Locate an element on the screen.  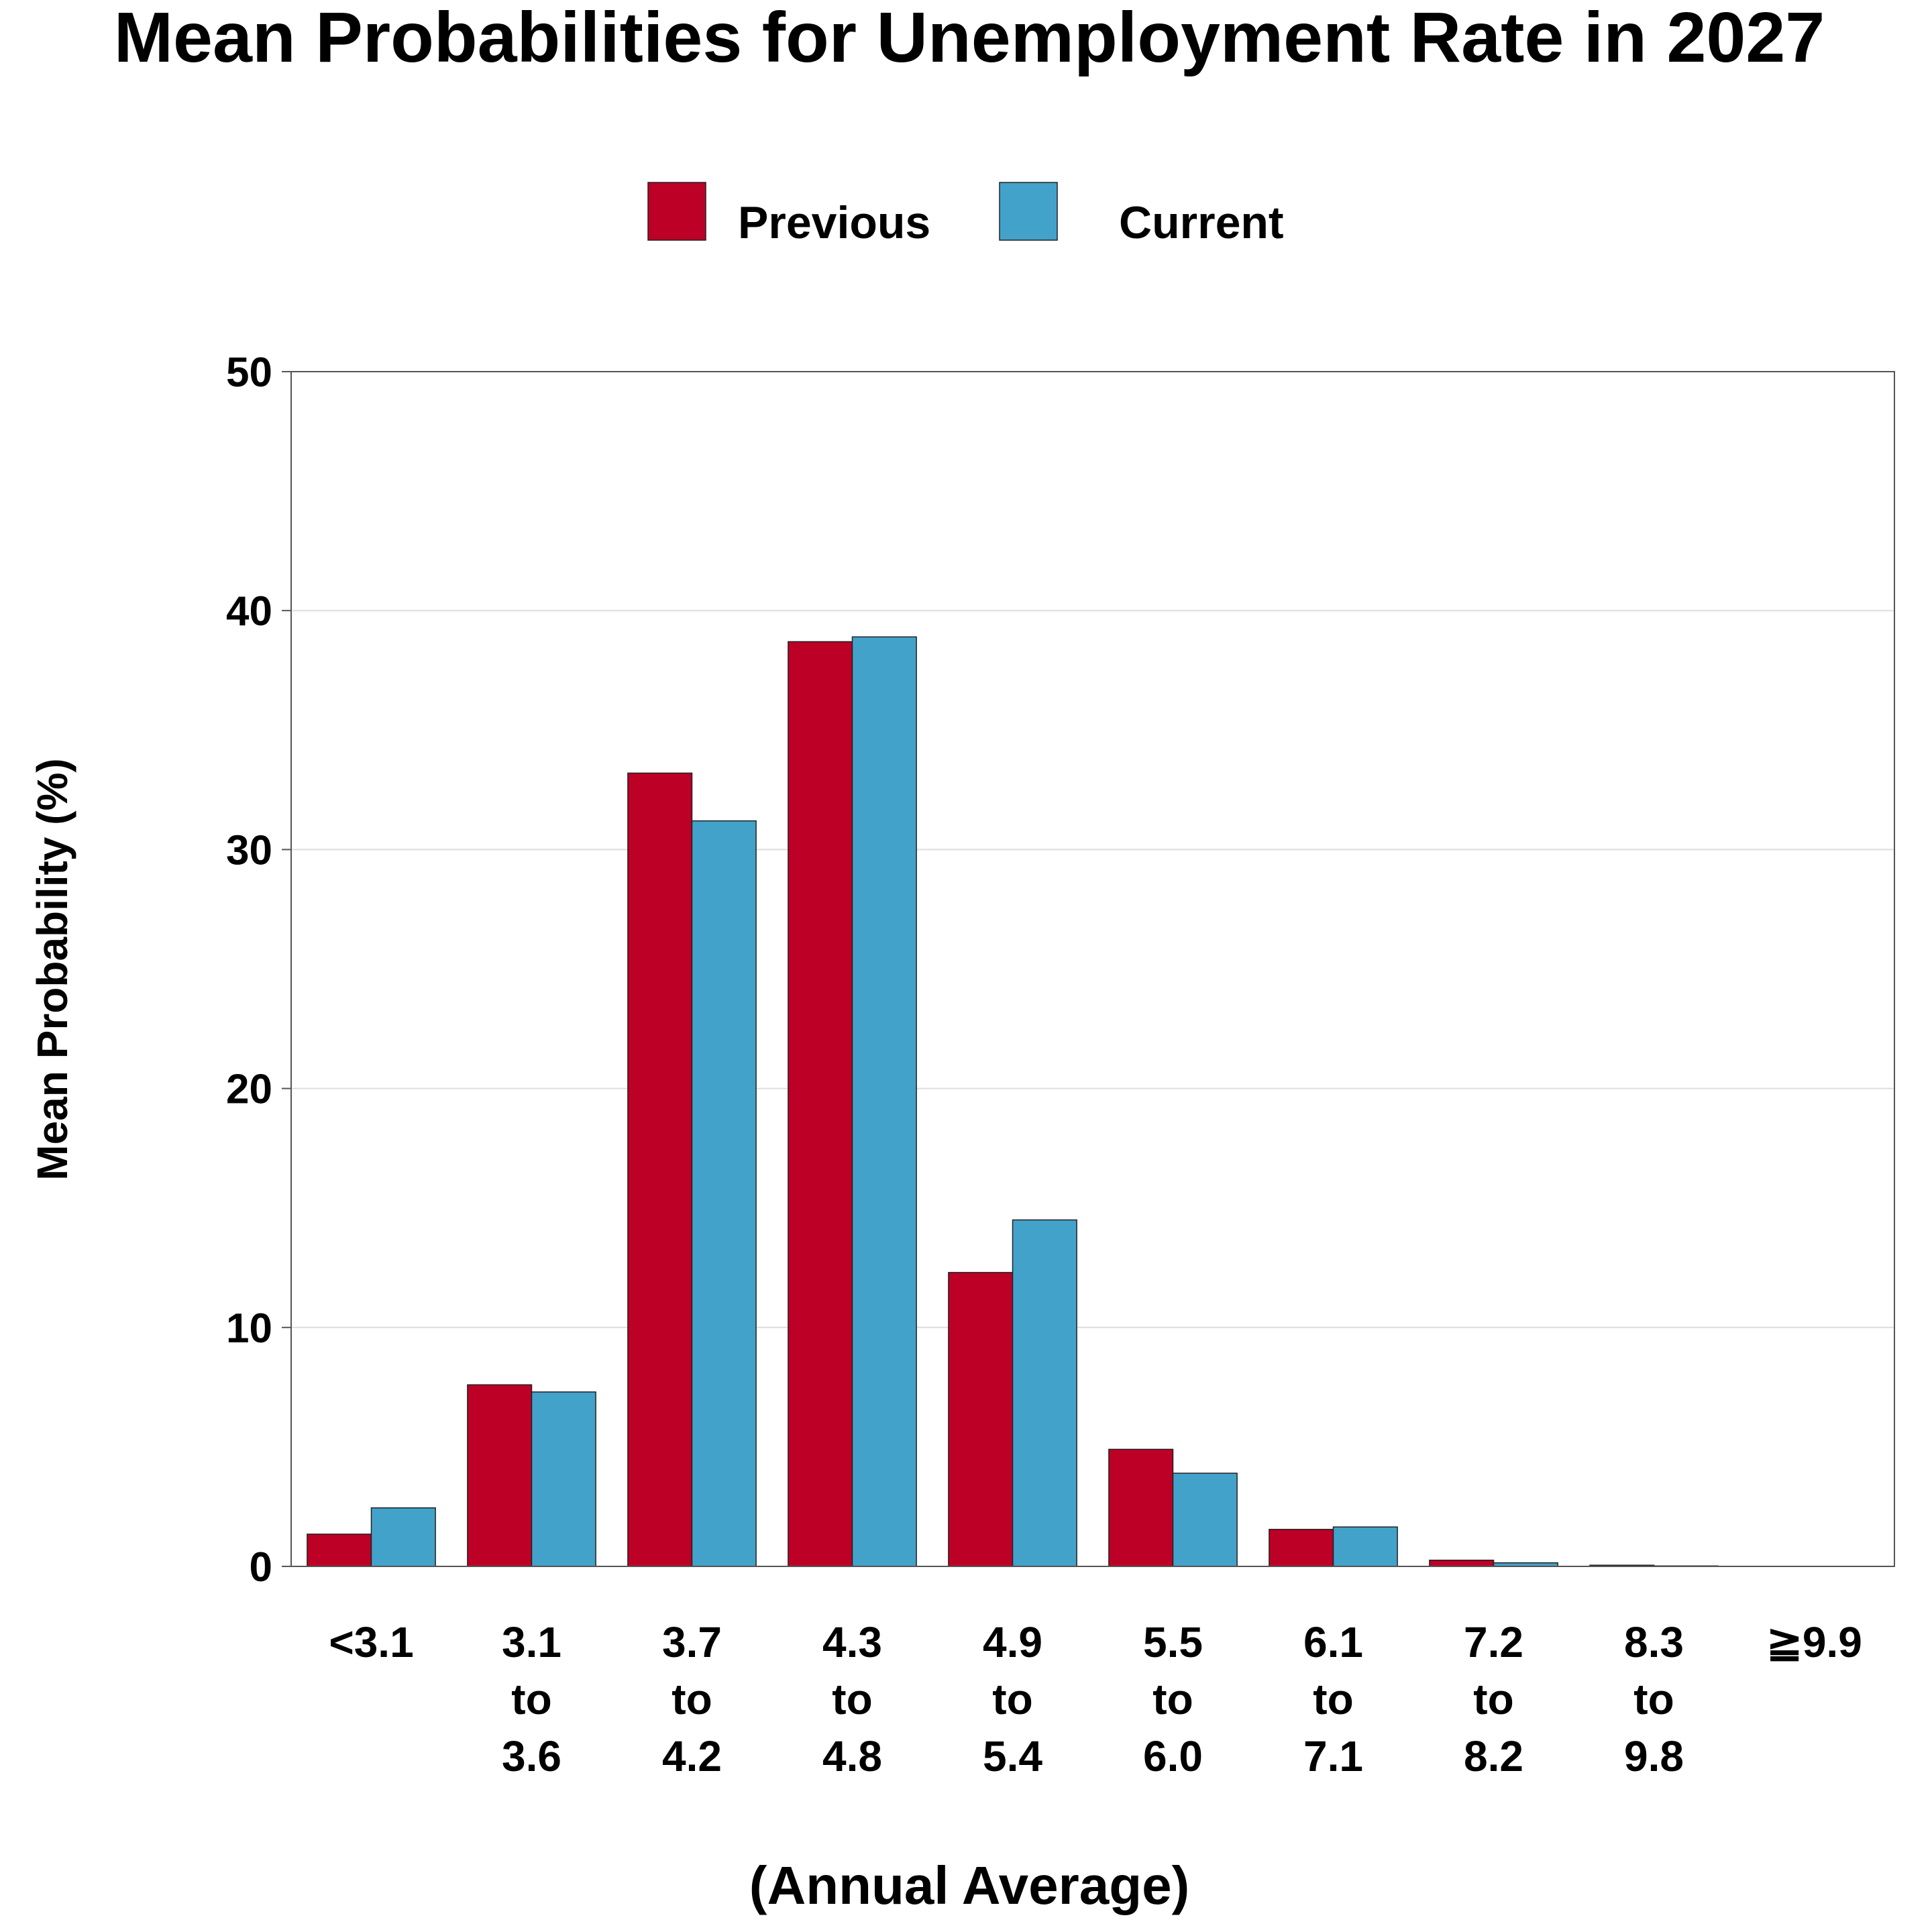
x-tick-label: 4.9 is located at coordinates (1012, 1642).